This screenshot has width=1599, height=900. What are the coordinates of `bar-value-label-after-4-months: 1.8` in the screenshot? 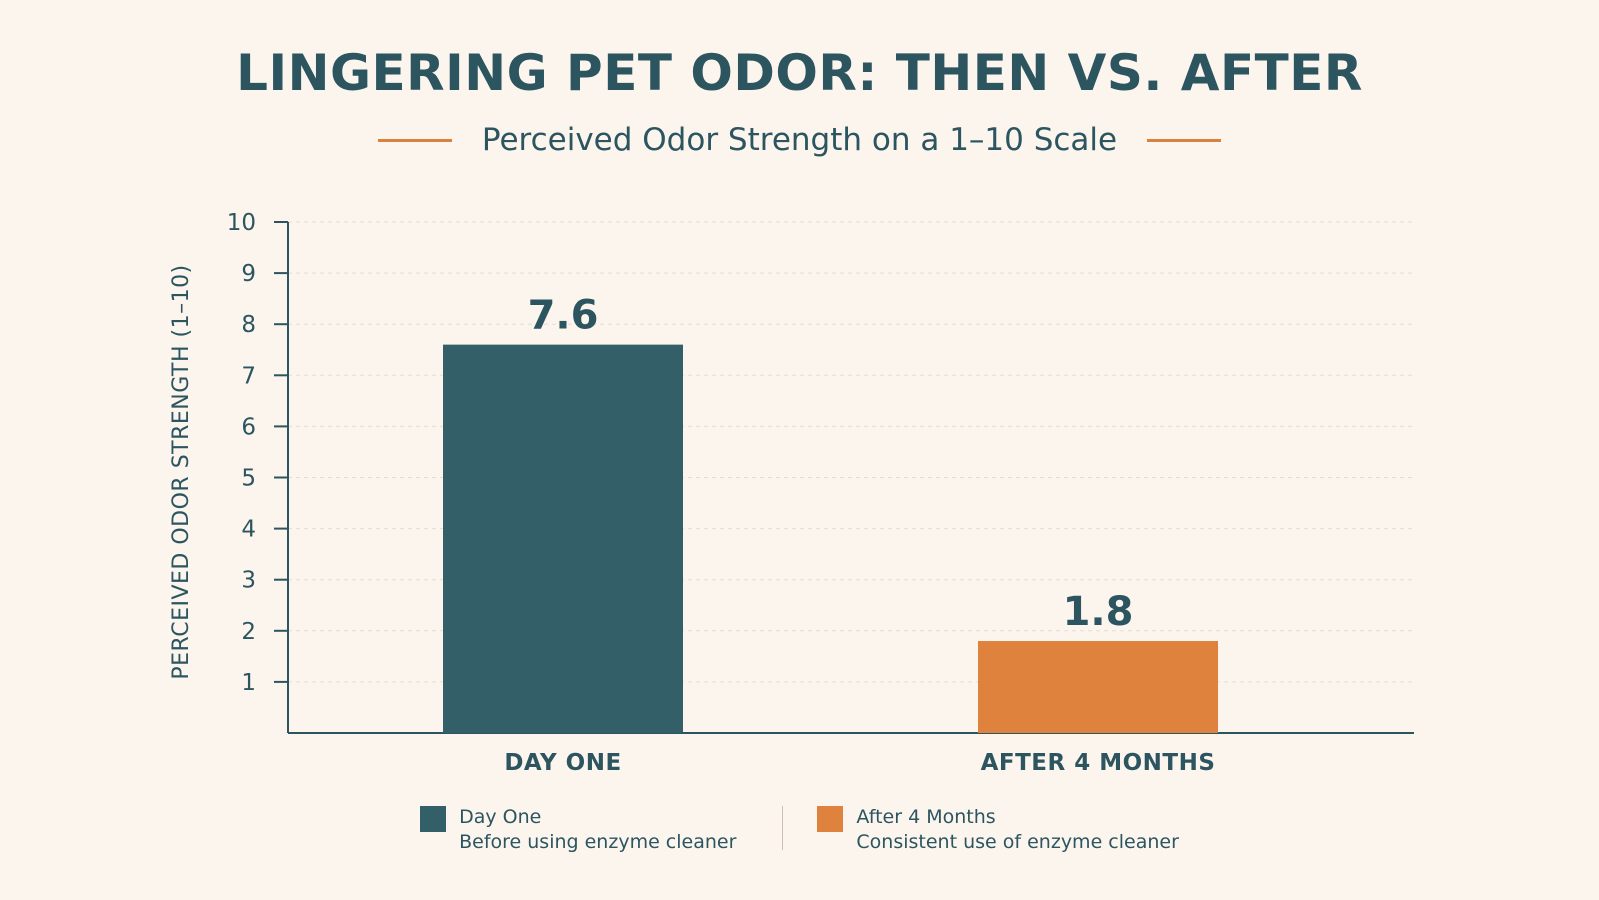 It's located at (1098, 612).